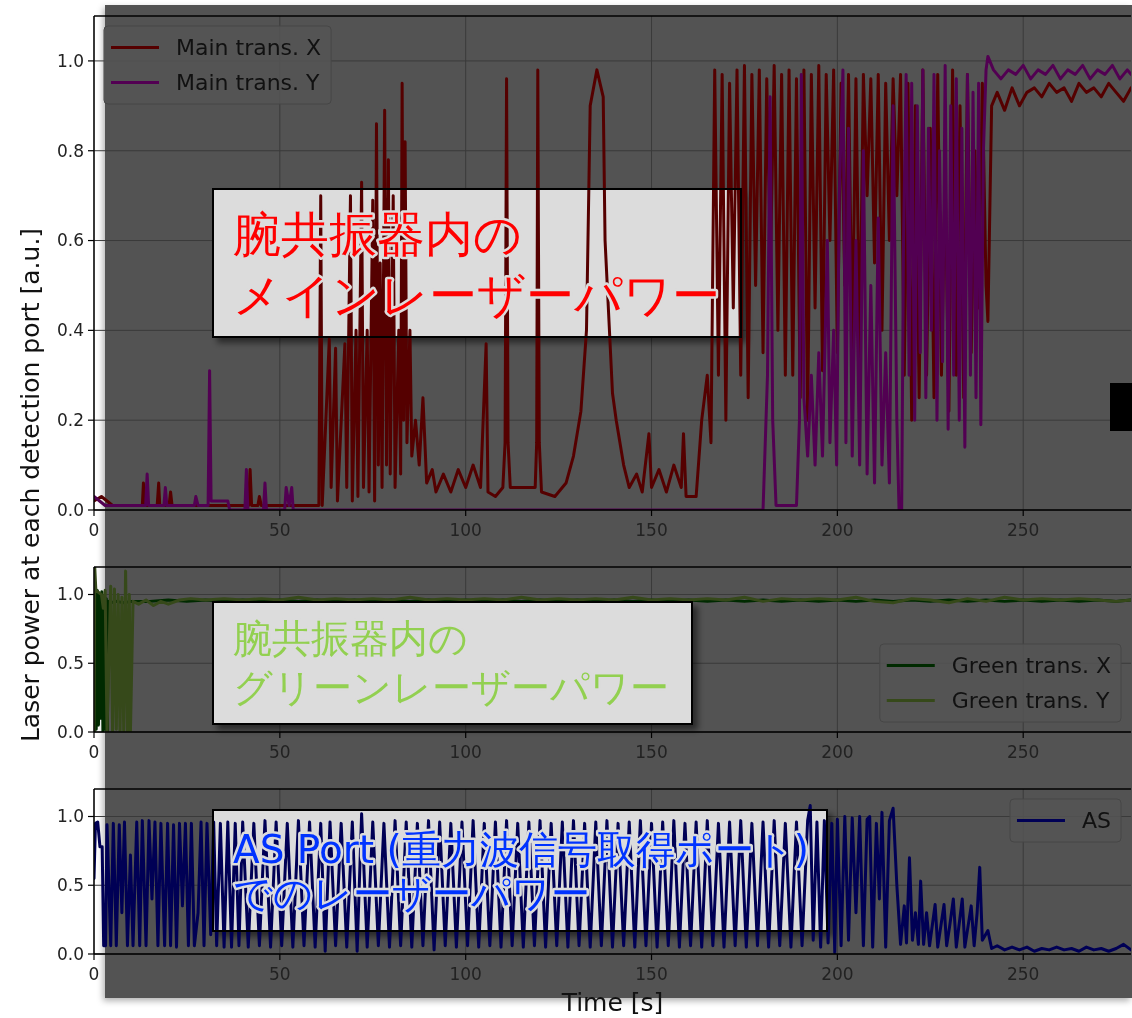 This screenshot has height=1018, width=1132. I want to click on legend-label: Main trans. X, so click(249, 48).